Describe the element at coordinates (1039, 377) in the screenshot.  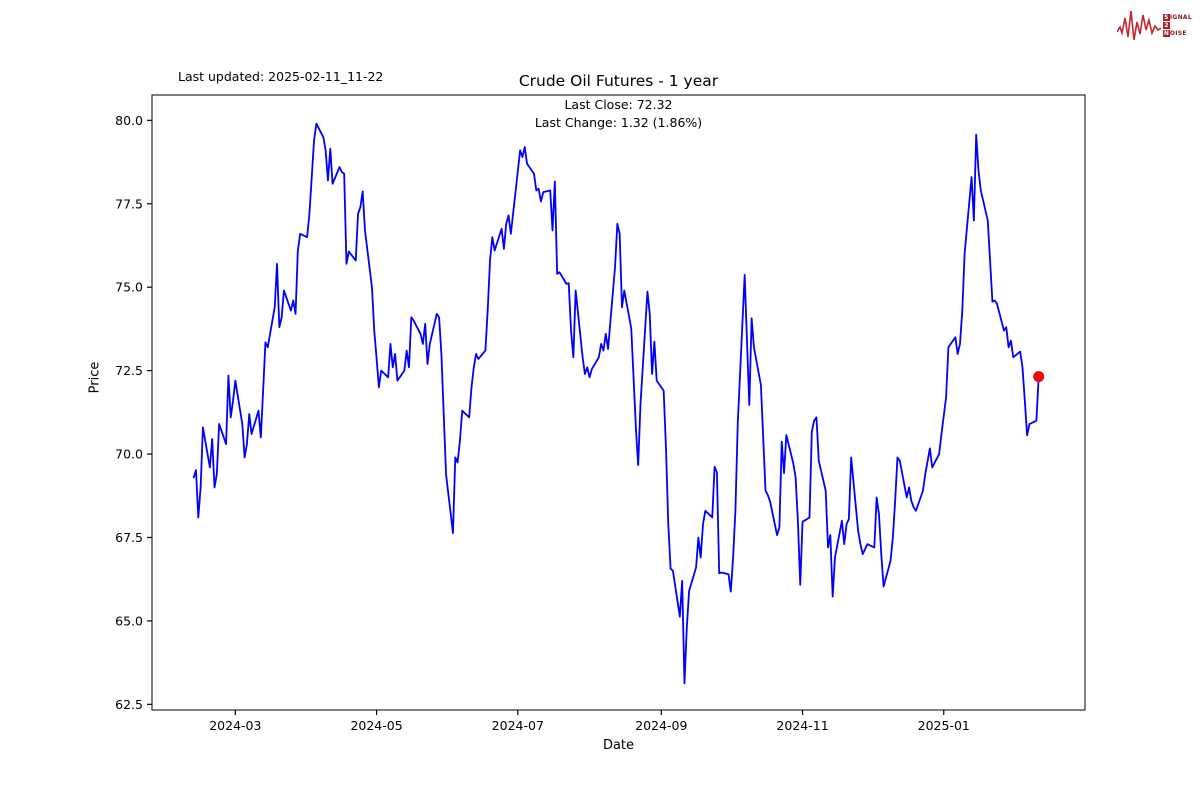
I see `last-close-marker` at that location.